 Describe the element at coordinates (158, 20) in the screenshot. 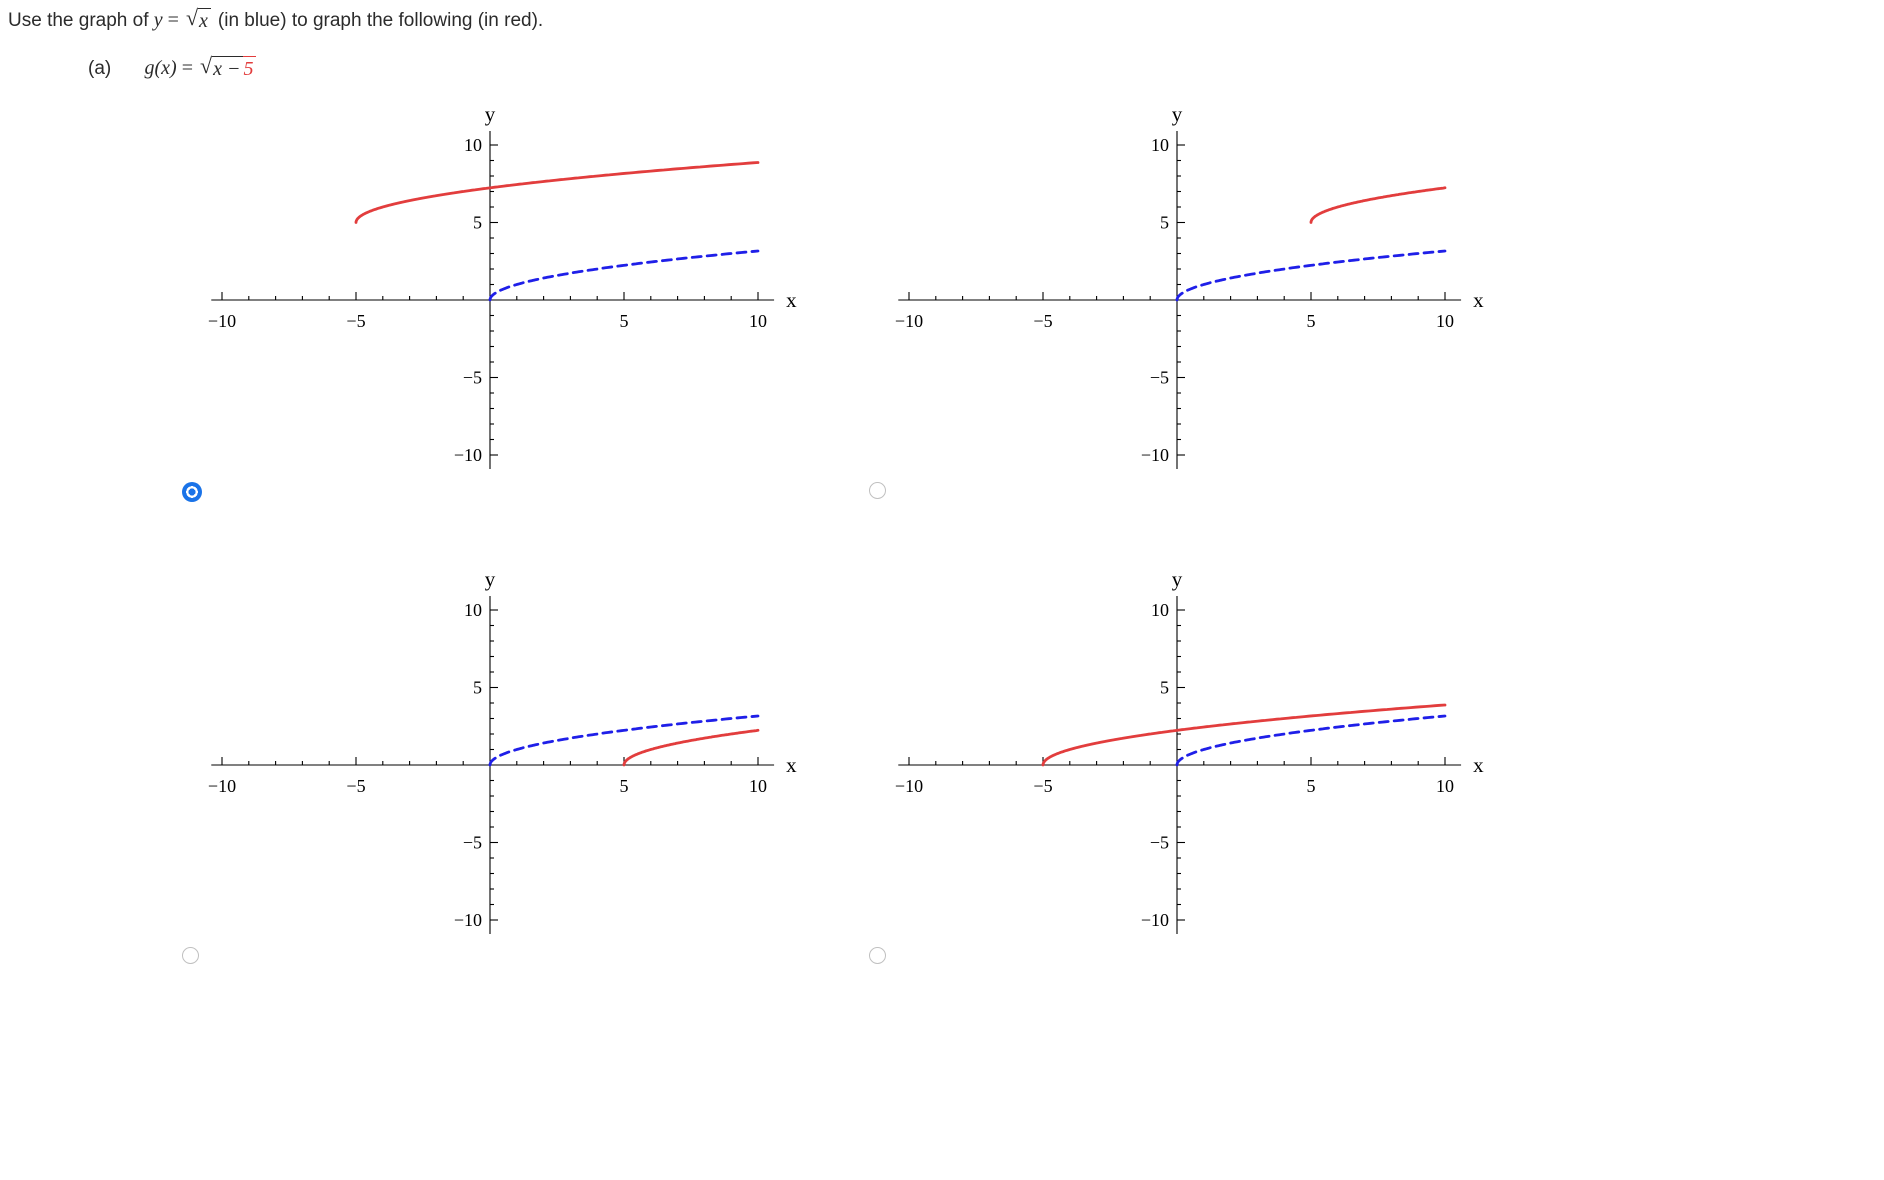

I see `math-lhs: y` at that location.